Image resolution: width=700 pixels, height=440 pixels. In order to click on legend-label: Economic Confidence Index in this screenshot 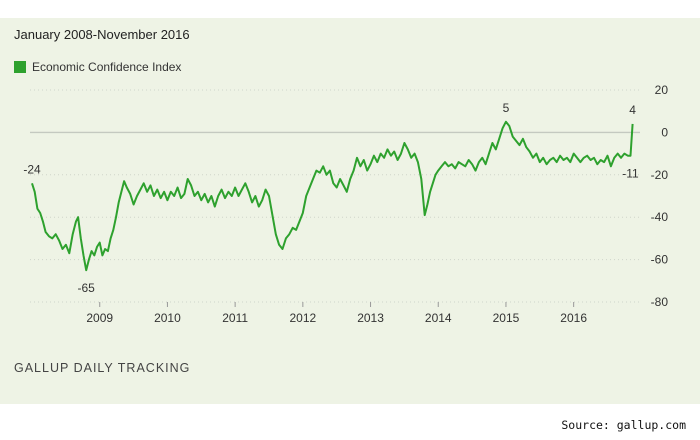, I will do `click(107, 67)`.